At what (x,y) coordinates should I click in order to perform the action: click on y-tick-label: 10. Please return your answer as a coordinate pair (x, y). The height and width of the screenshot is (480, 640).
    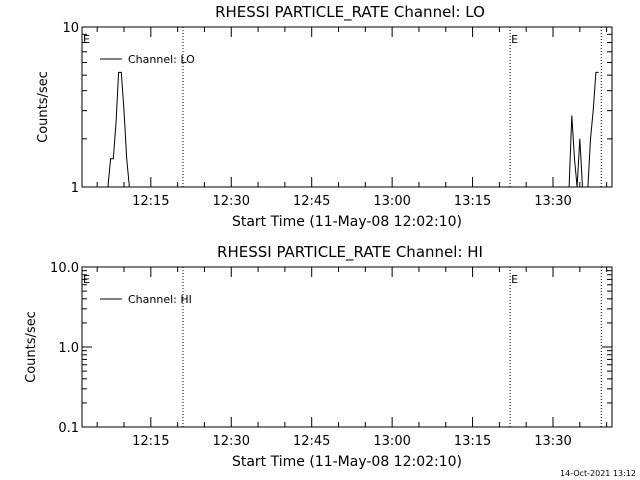
    Looking at the image, I should click on (70, 28).